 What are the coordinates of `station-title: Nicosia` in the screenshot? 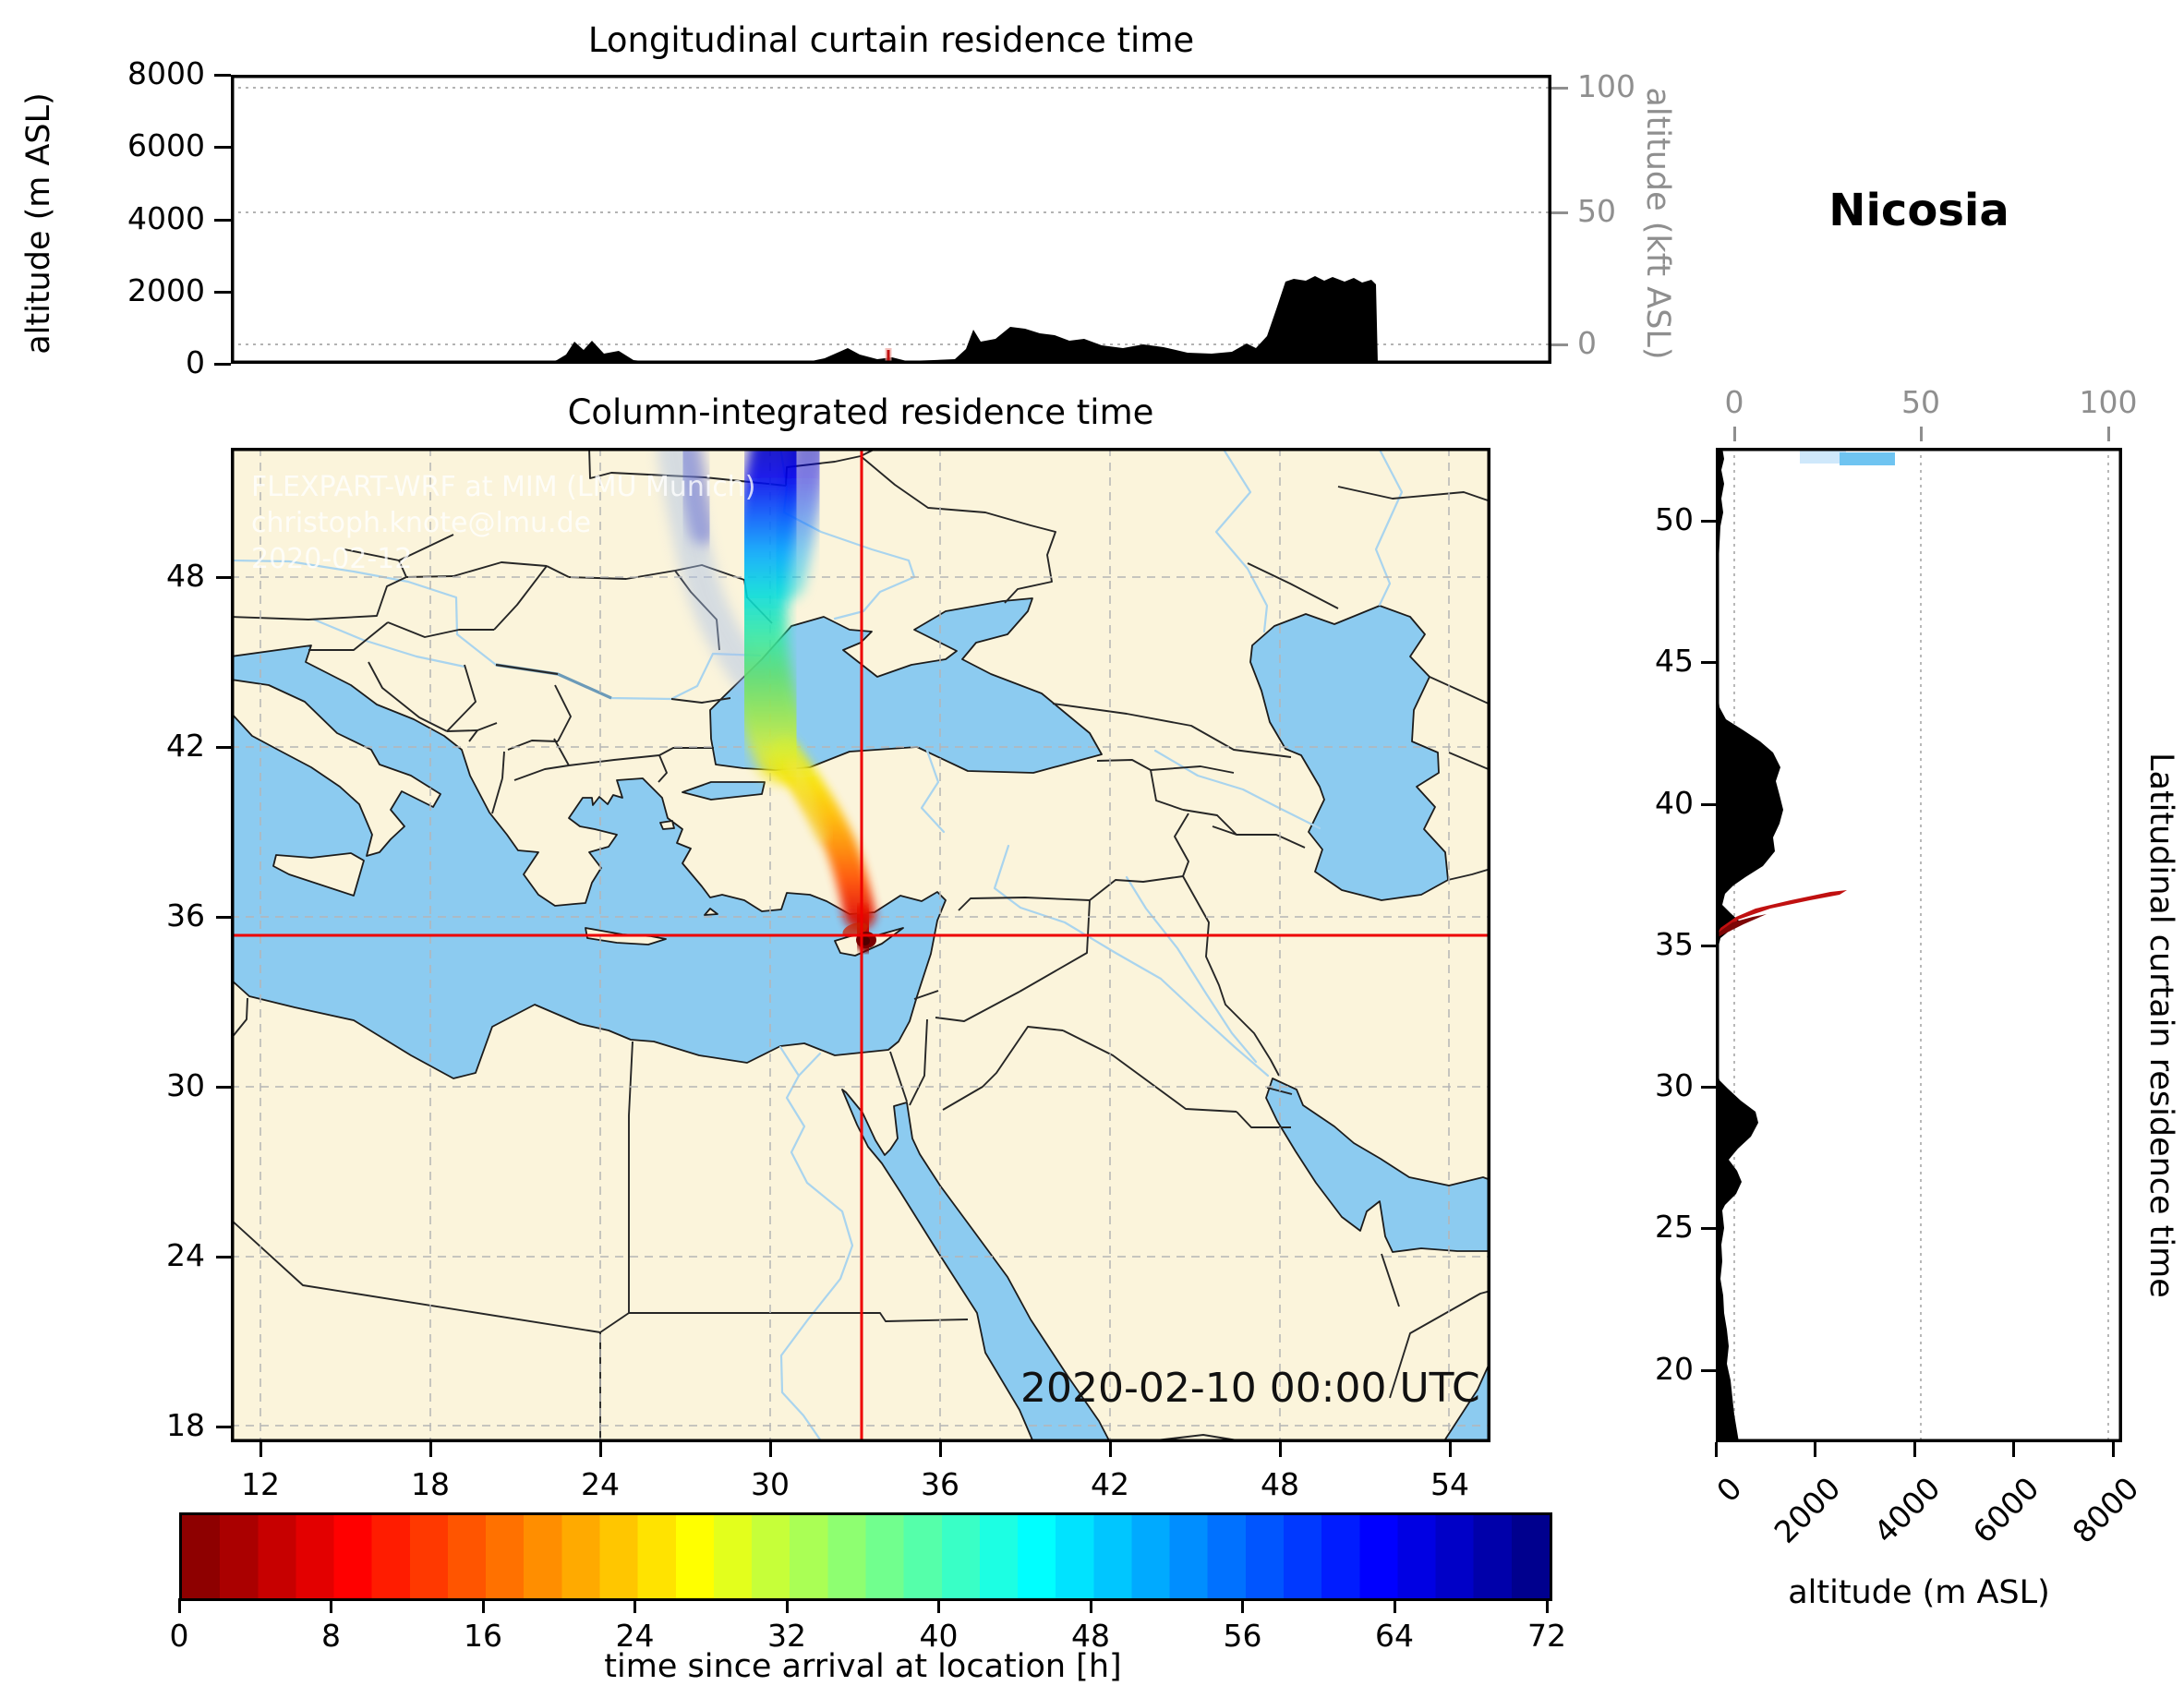 It's located at (1918, 210).